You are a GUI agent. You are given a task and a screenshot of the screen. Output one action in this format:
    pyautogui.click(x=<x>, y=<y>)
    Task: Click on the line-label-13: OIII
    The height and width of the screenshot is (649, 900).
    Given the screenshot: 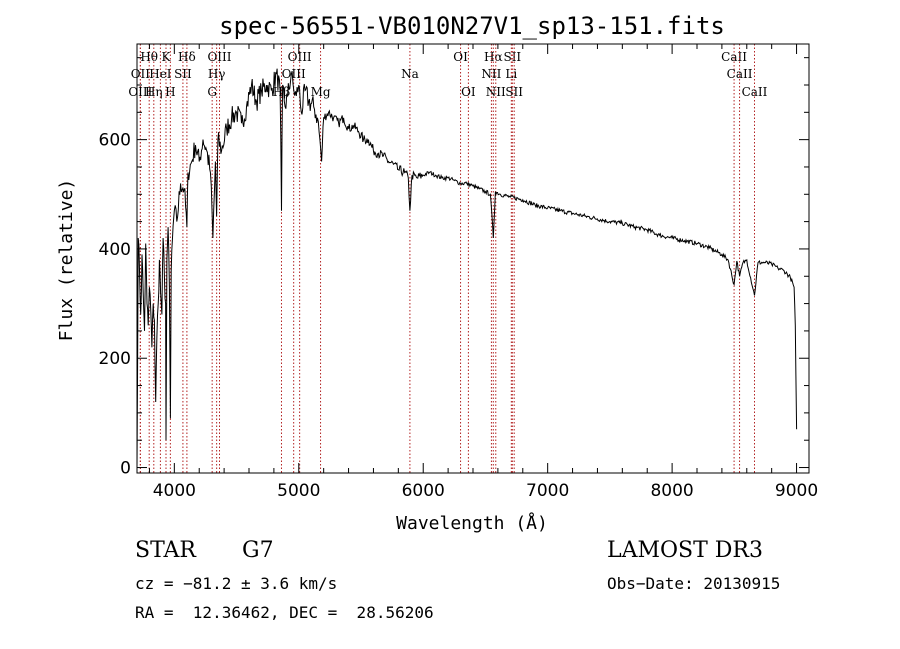 What is the action you would take?
    pyautogui.click(x=294, y=74)
    